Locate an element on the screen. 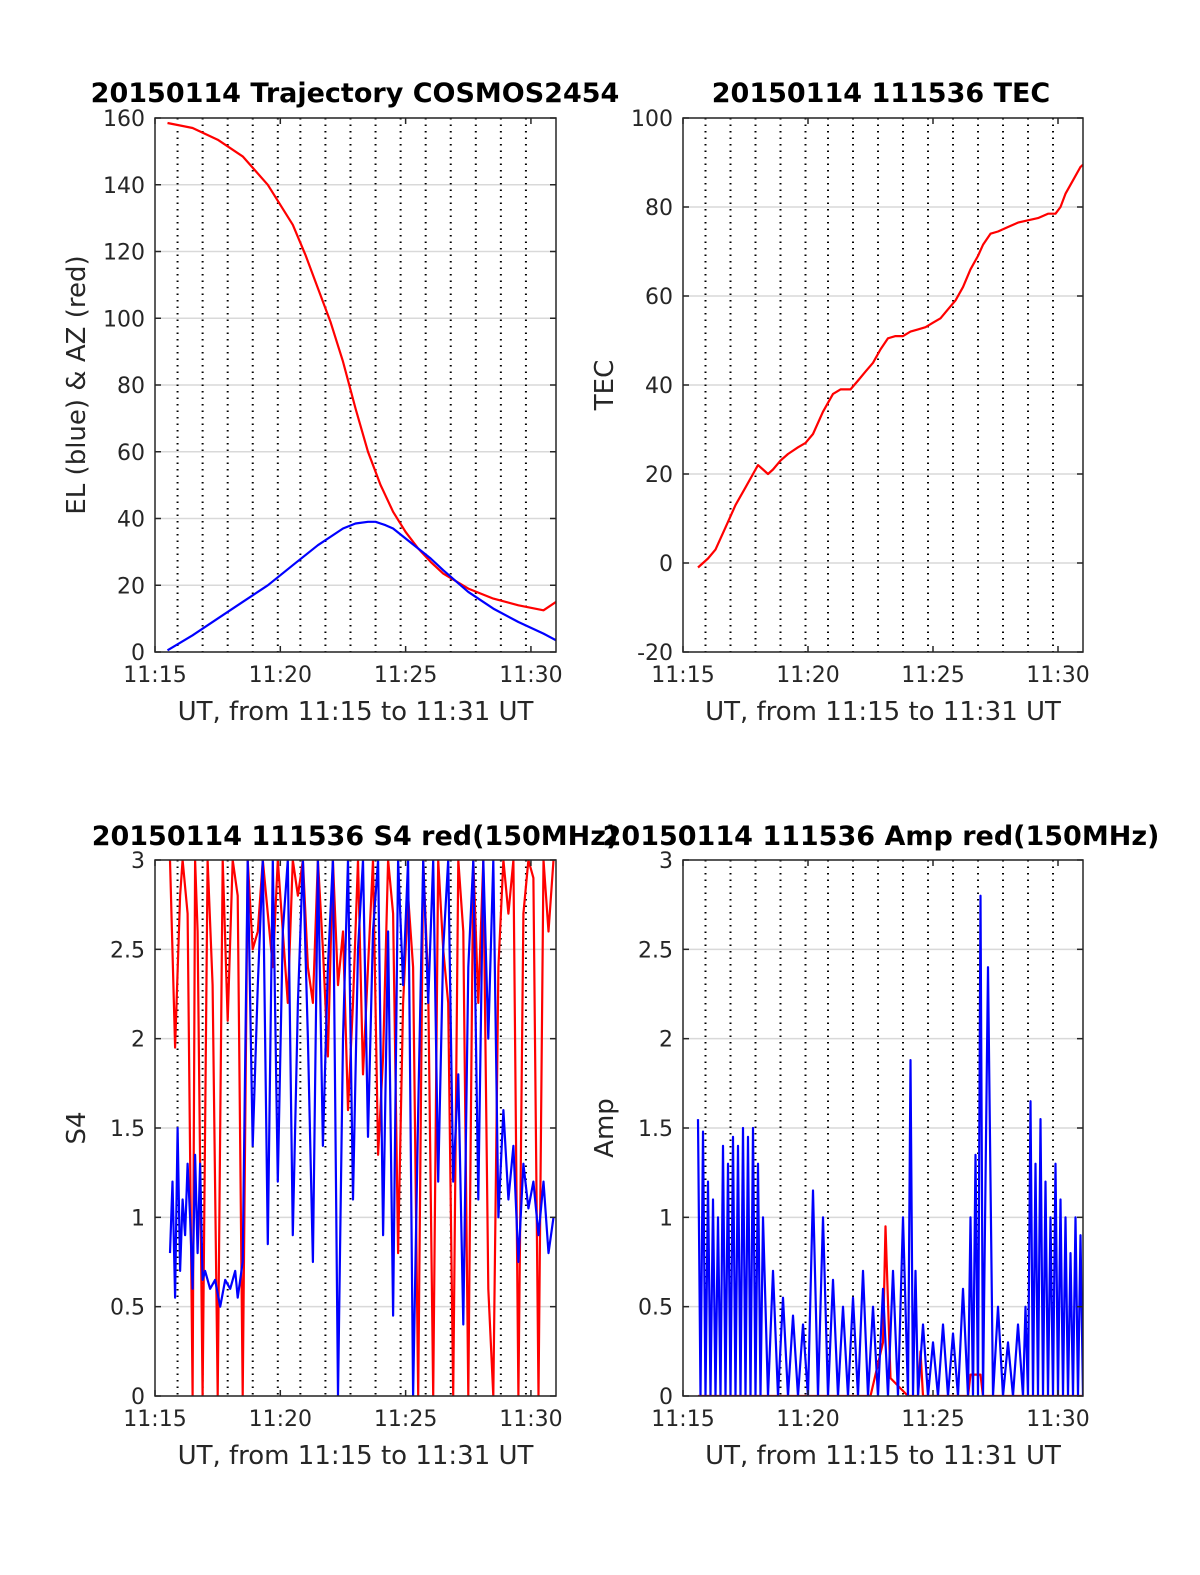 Image resolution: width=1200 pixels, height=1575 pixels. y-axis-label: EL (blue) & AZ (red) is located at coordinates (77, 384).